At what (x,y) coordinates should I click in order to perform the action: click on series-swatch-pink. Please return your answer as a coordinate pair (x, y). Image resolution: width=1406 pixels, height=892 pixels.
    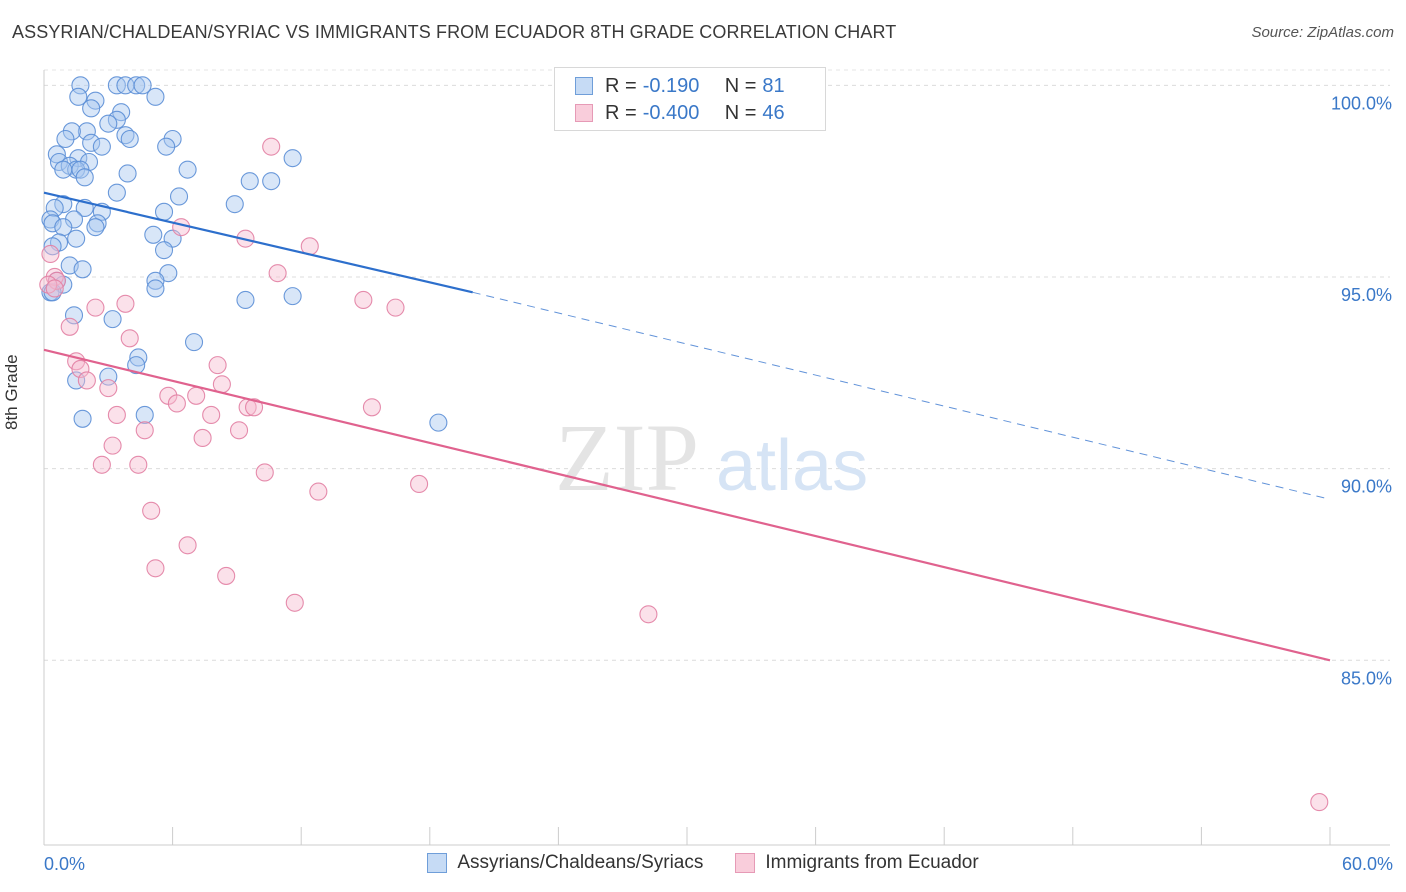
    Looking at the image, I should click on (745, 863).